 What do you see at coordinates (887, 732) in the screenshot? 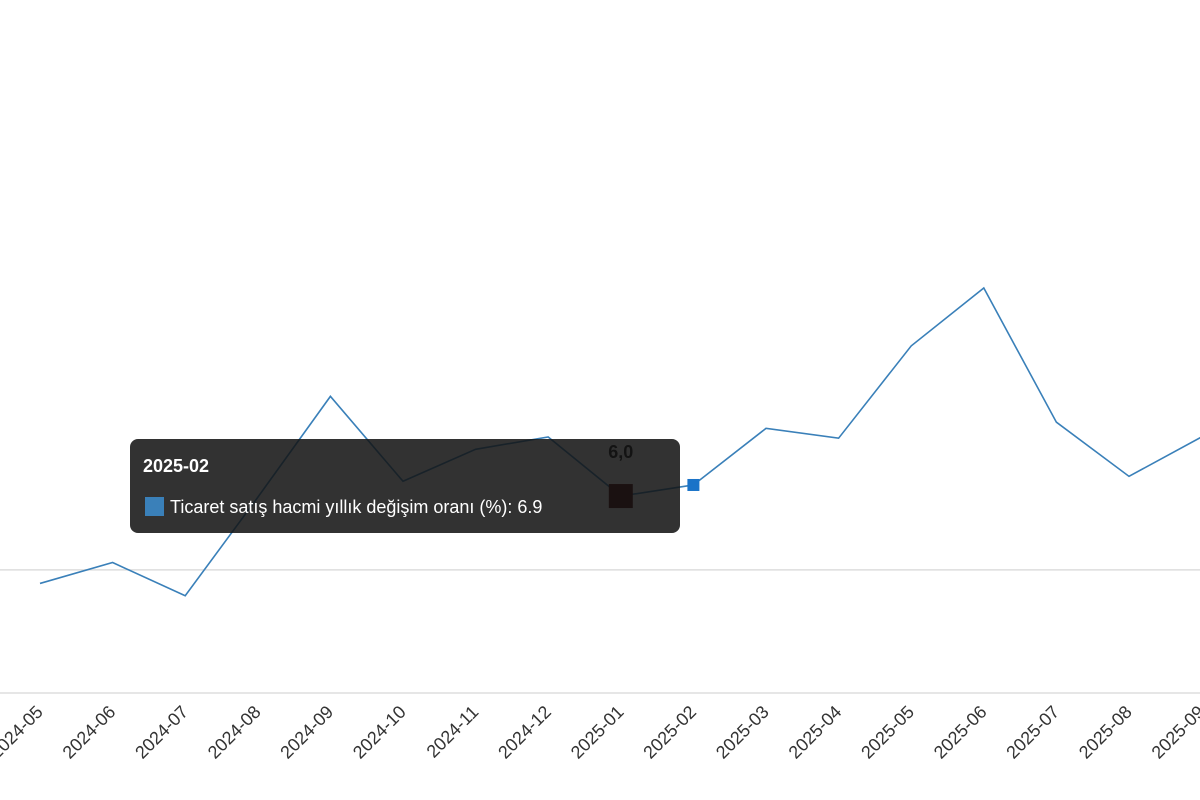
I see `x-tick-label: 2025-05` at bounding box center [887, 732].